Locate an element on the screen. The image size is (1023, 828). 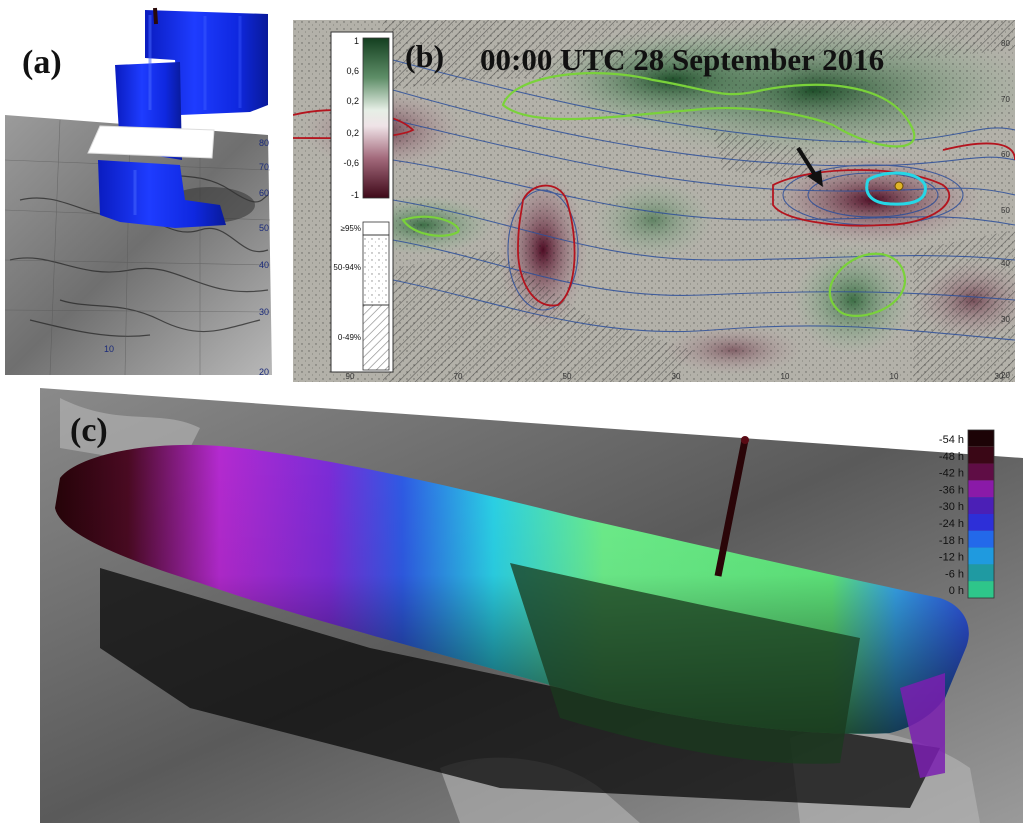
legend-label: -6 h is located at coordinates (954, 574).